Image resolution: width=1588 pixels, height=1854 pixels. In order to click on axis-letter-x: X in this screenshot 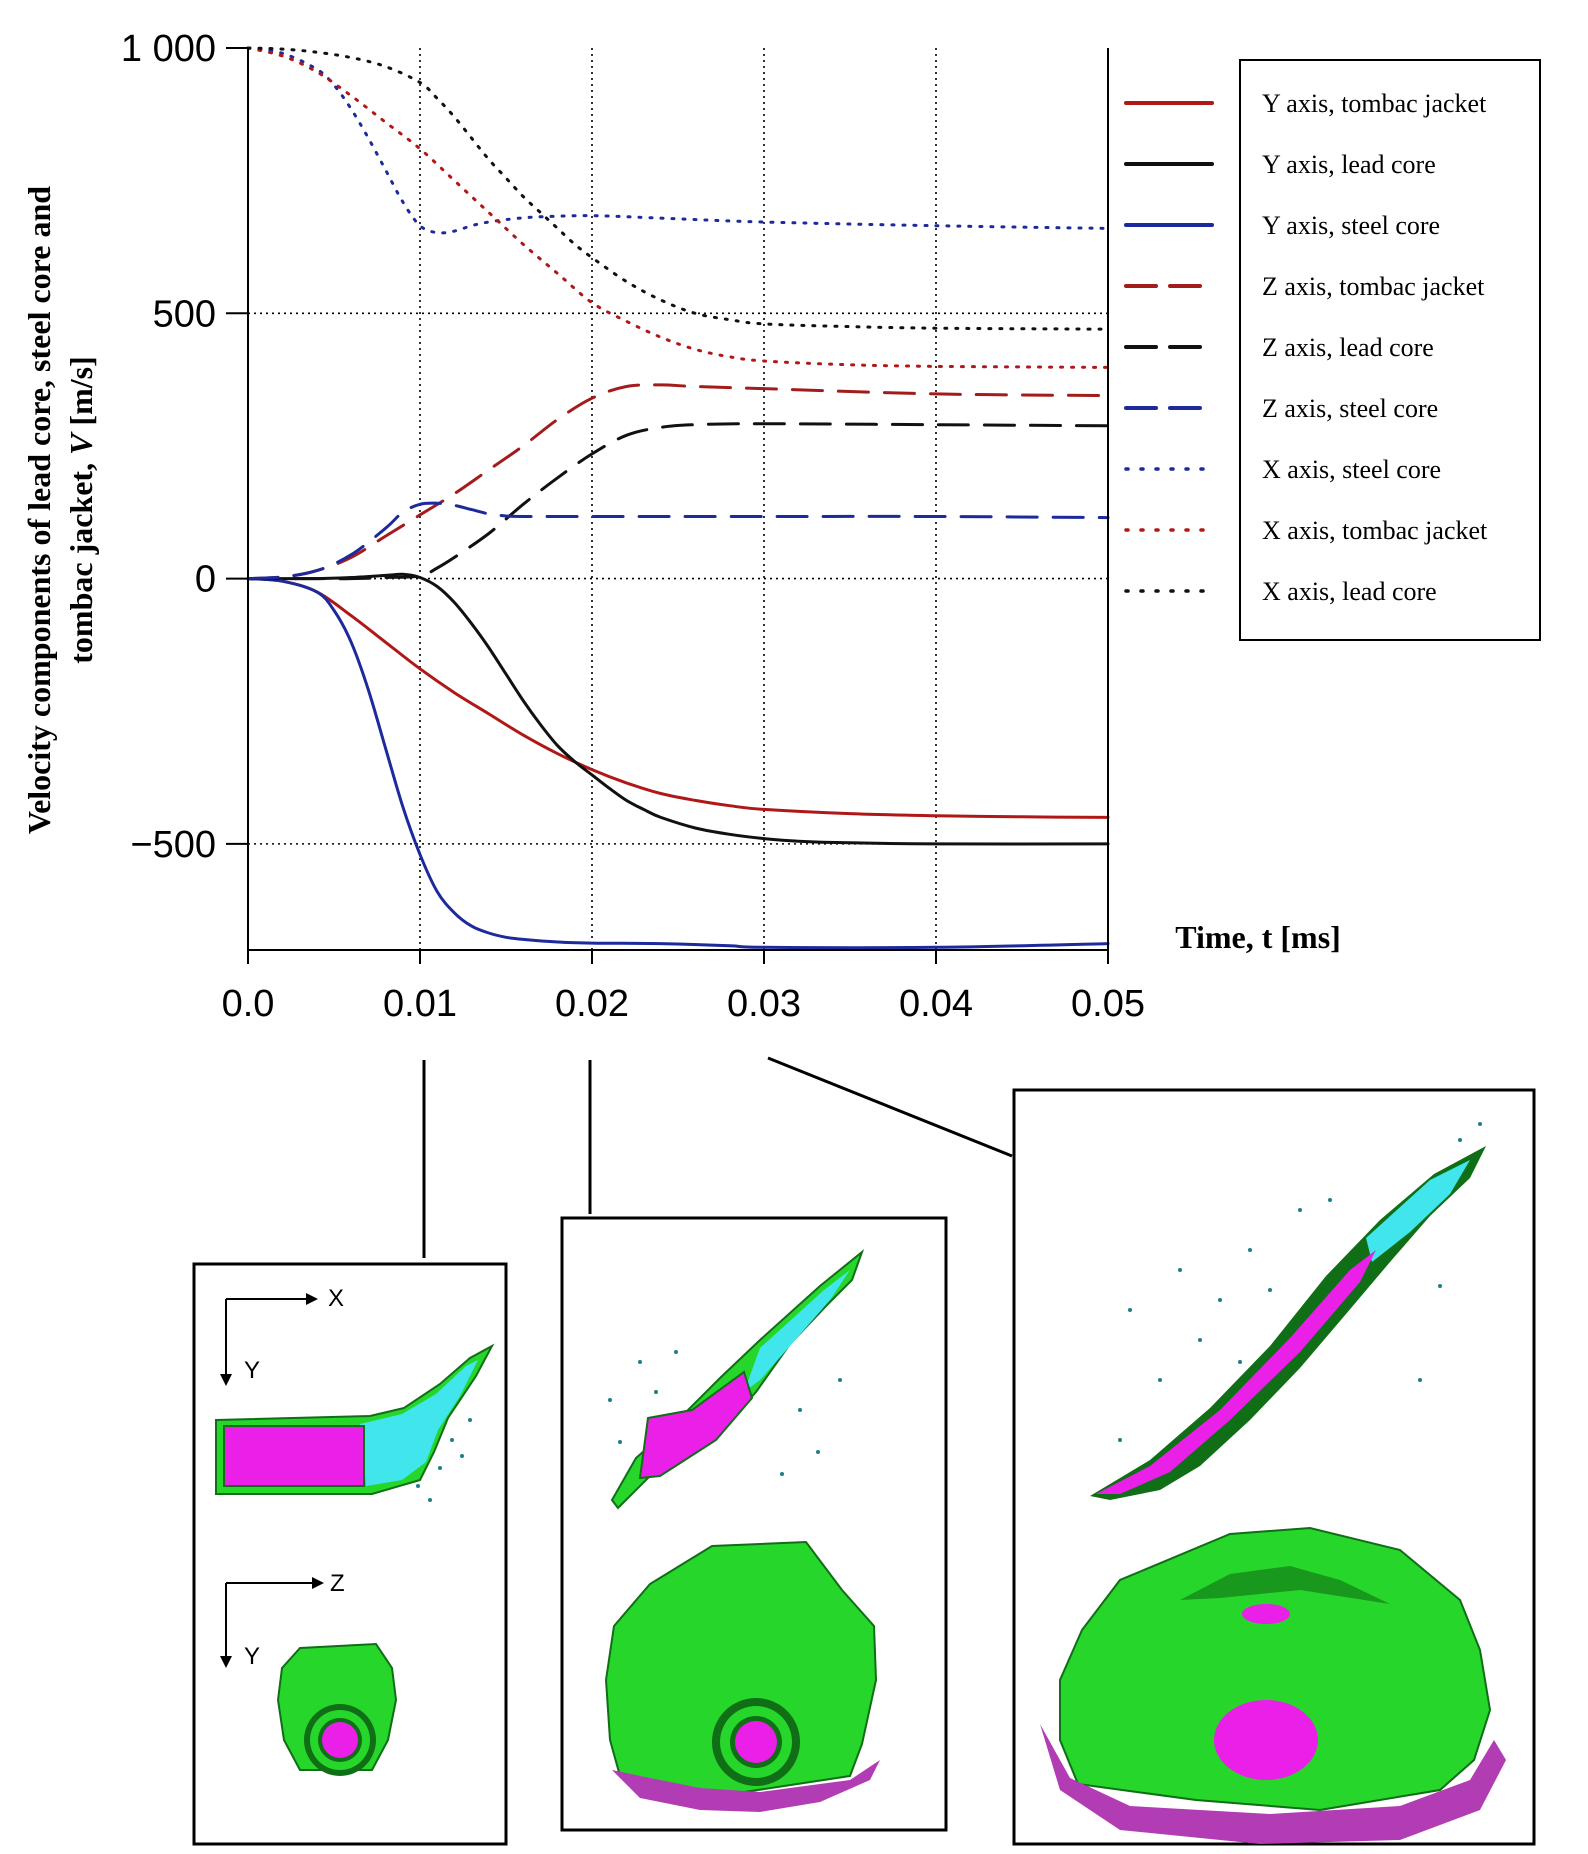, I will do `click(336, 1298)`.